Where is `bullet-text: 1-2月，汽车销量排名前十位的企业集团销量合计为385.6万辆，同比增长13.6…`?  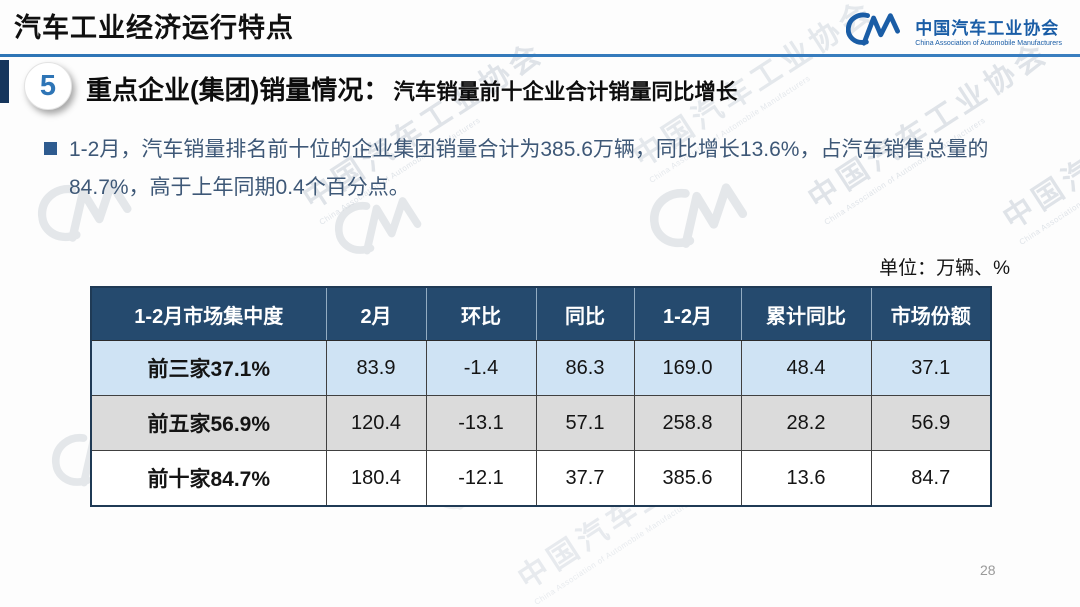
bullet-text: 1-2月，汽车销量排名前十位的企业集团销量合计为385.6万辆，同比增长13.6… is located at coordinates (529, 168).